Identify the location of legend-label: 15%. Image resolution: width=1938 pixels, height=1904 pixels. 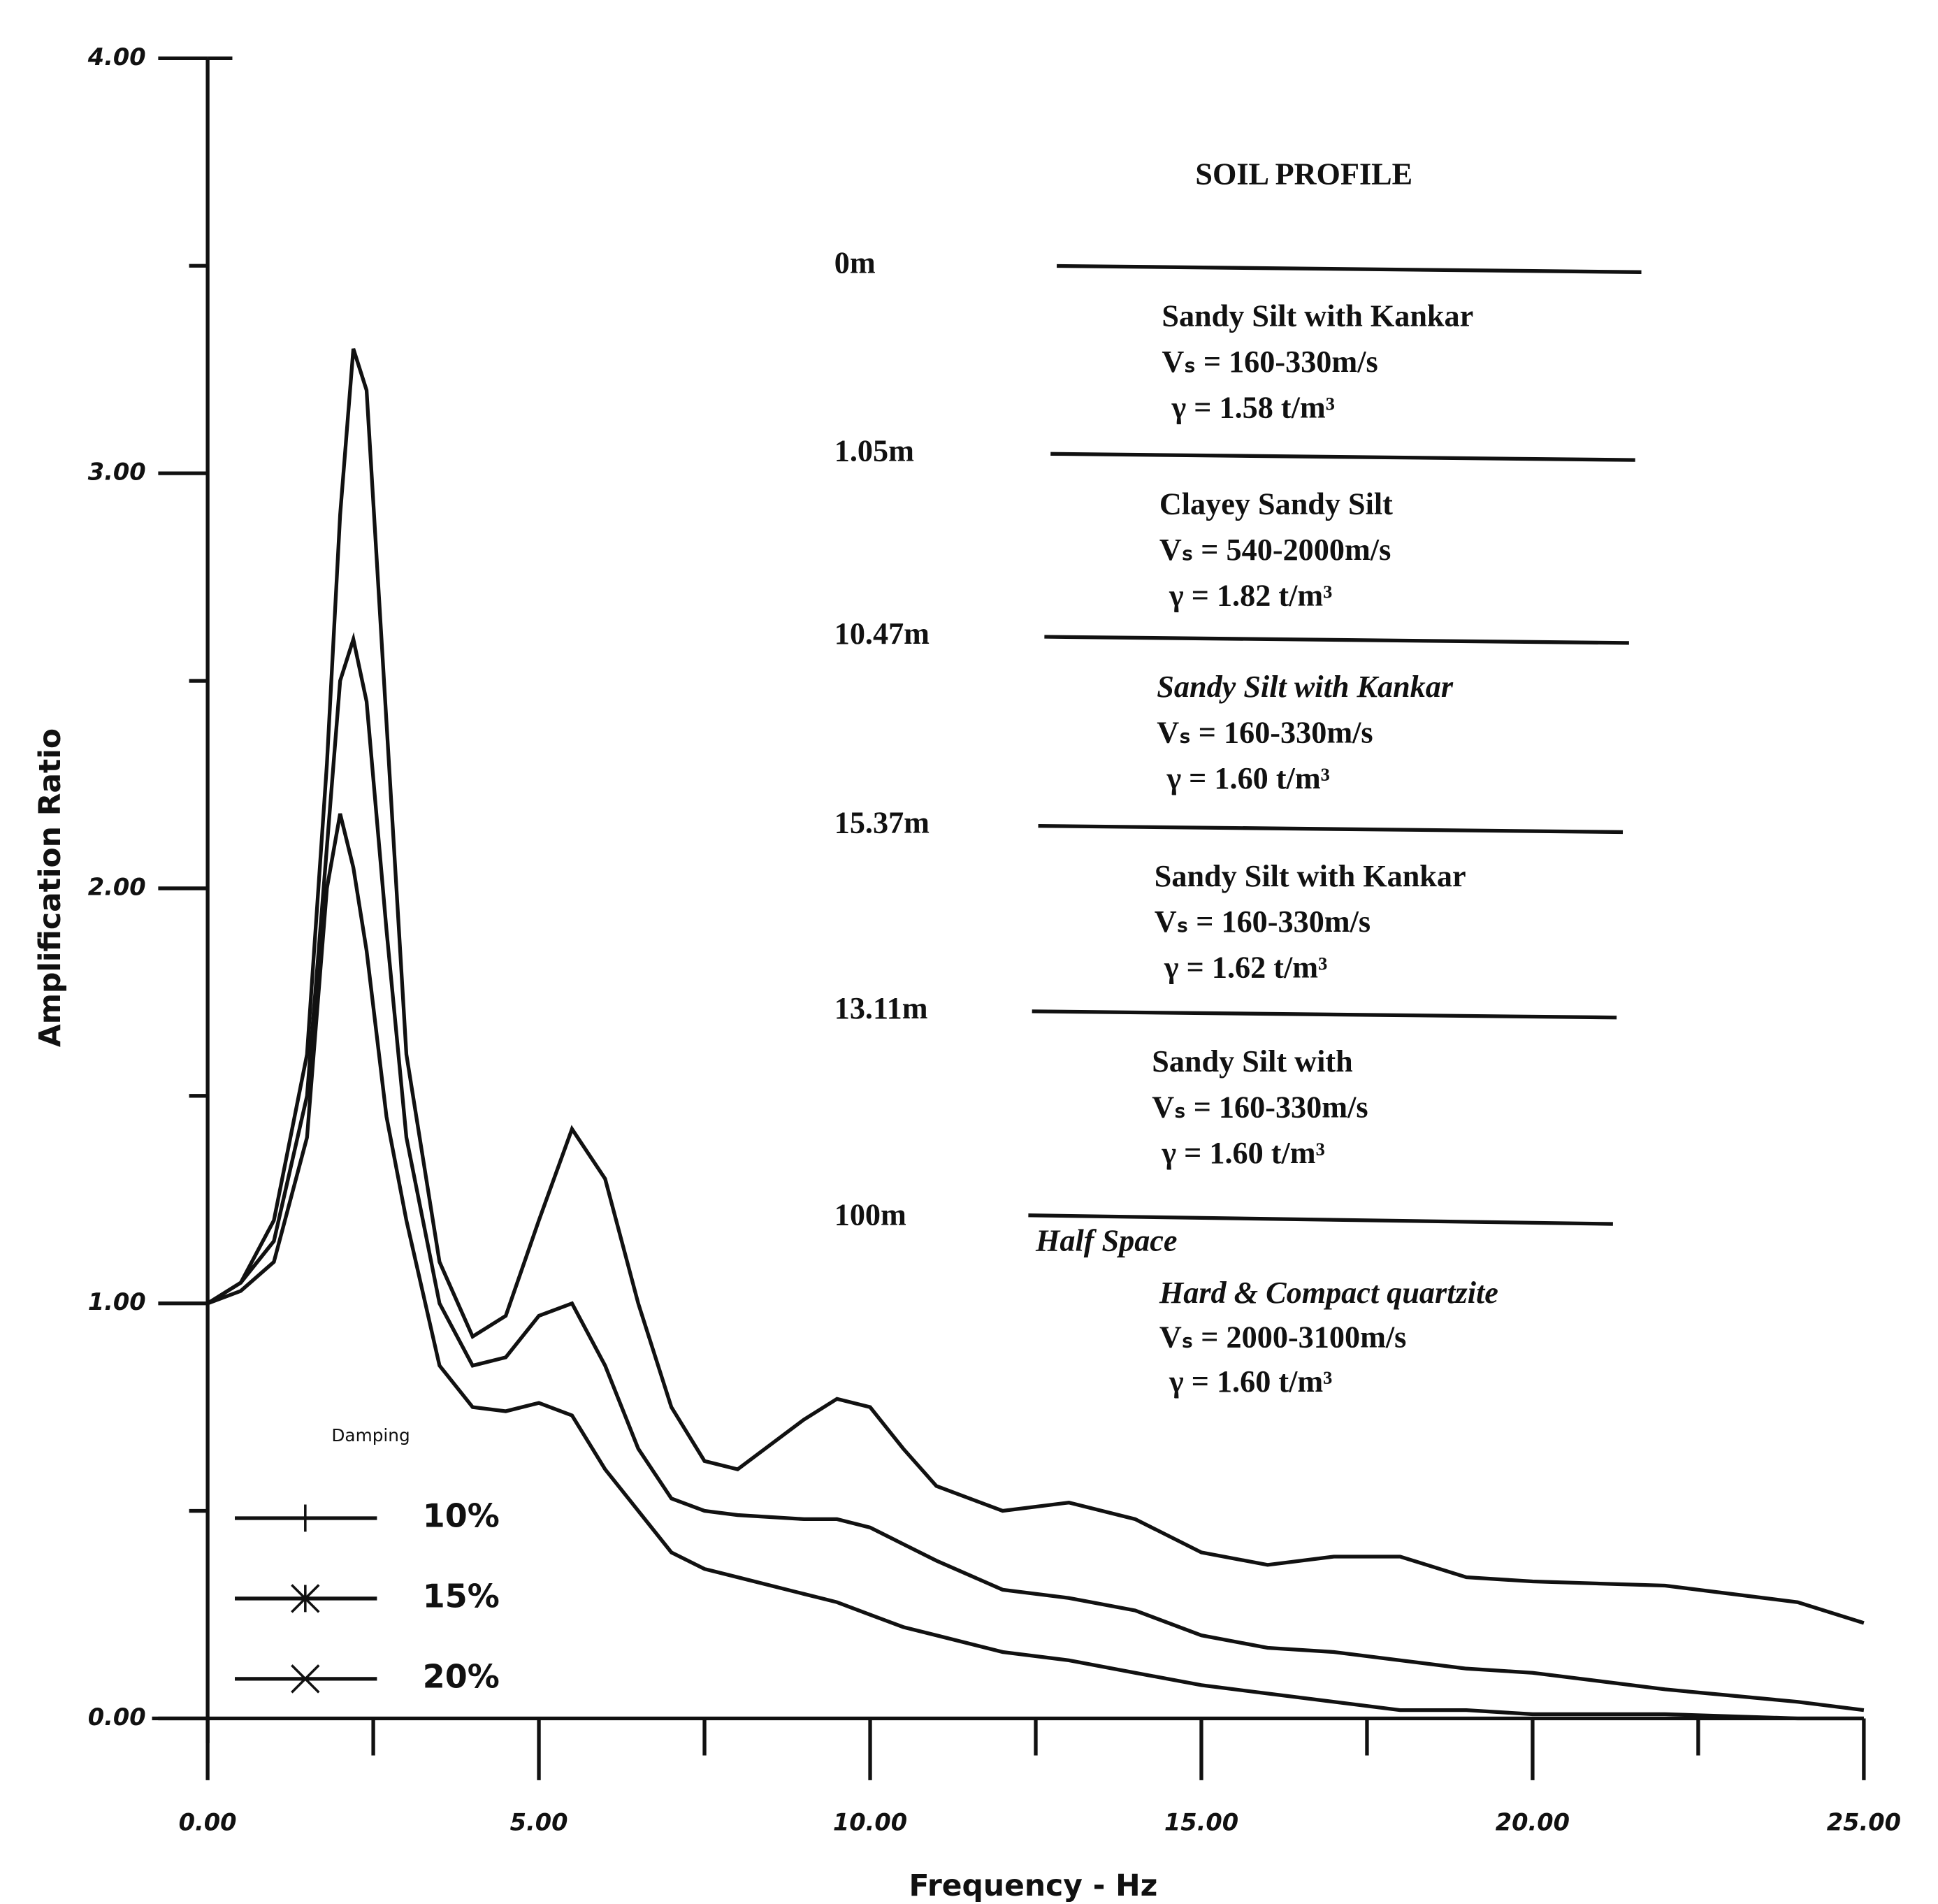
(461, 1596).